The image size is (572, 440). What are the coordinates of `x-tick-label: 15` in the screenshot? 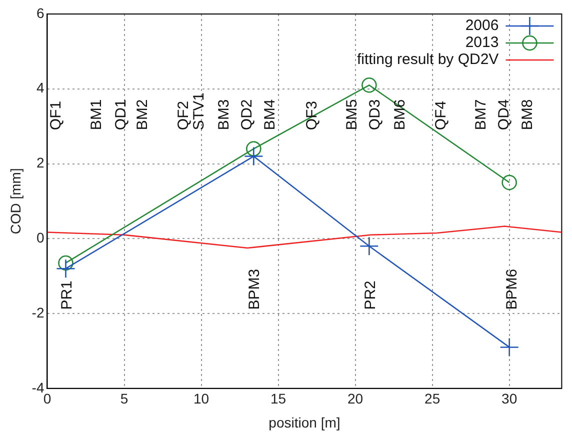 It's located at (278, 398).